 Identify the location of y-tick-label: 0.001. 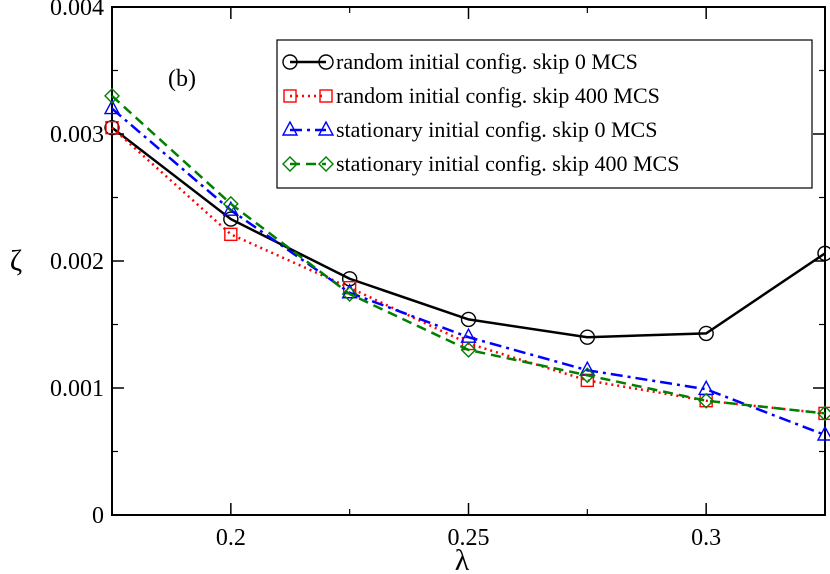
(77, 389).